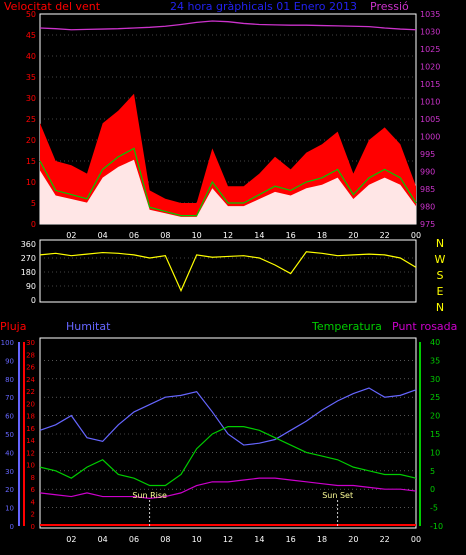 Image resolution: width=466 pixels, height=555 pixels. Describe the element at coordinates (30, 441) in the screenshot. I see `rain-tick-label: 14` at that location.